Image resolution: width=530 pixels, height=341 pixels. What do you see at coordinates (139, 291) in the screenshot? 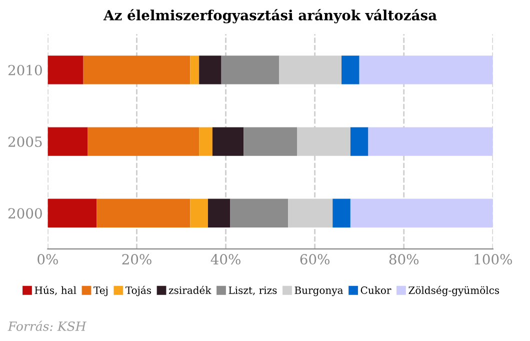
I see `legend-label: Tojás` at bounding box center [139, 291].